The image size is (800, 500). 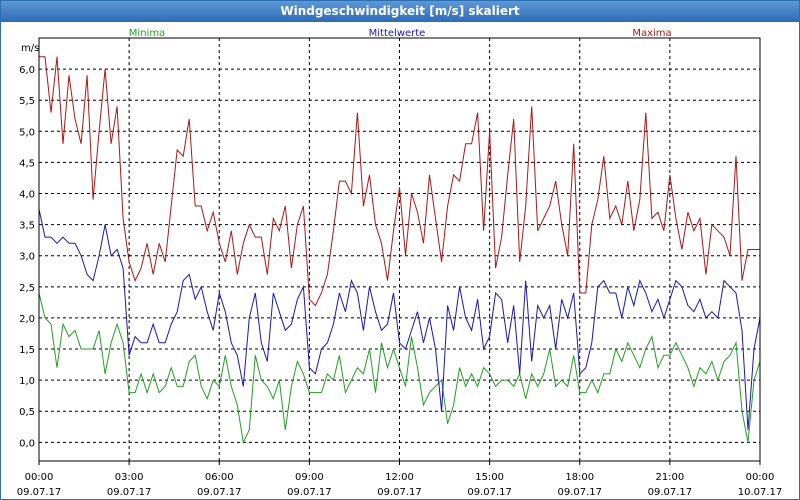 I want to click on x-tick-time-label: 09:00, so click(x=309, y=477).